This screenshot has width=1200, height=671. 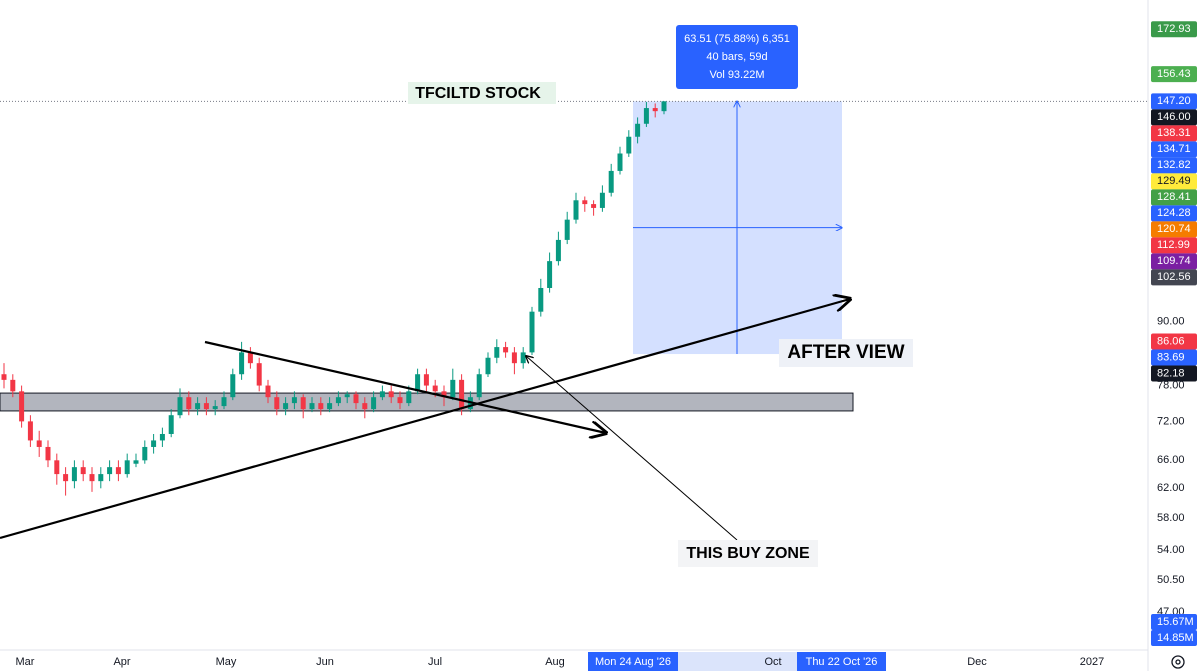 What do you see at coordinates (1174, 213) in the screenshot?
I see `price-badge-label: 124.28` at bounding box center [1174, 213].